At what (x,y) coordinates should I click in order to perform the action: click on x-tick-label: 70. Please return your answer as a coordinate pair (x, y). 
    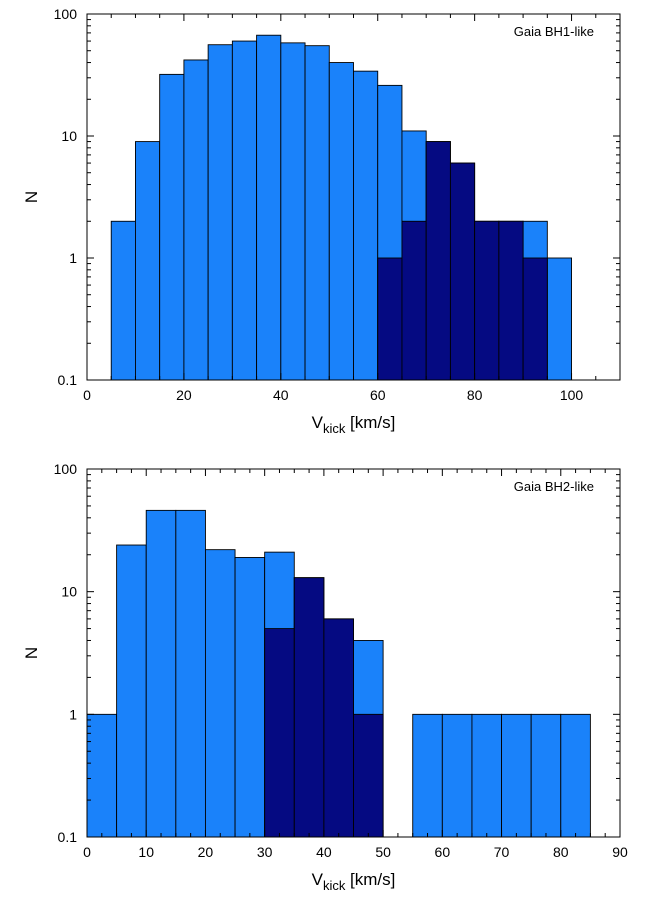
    Looking at the image, I should click on (502, 852).